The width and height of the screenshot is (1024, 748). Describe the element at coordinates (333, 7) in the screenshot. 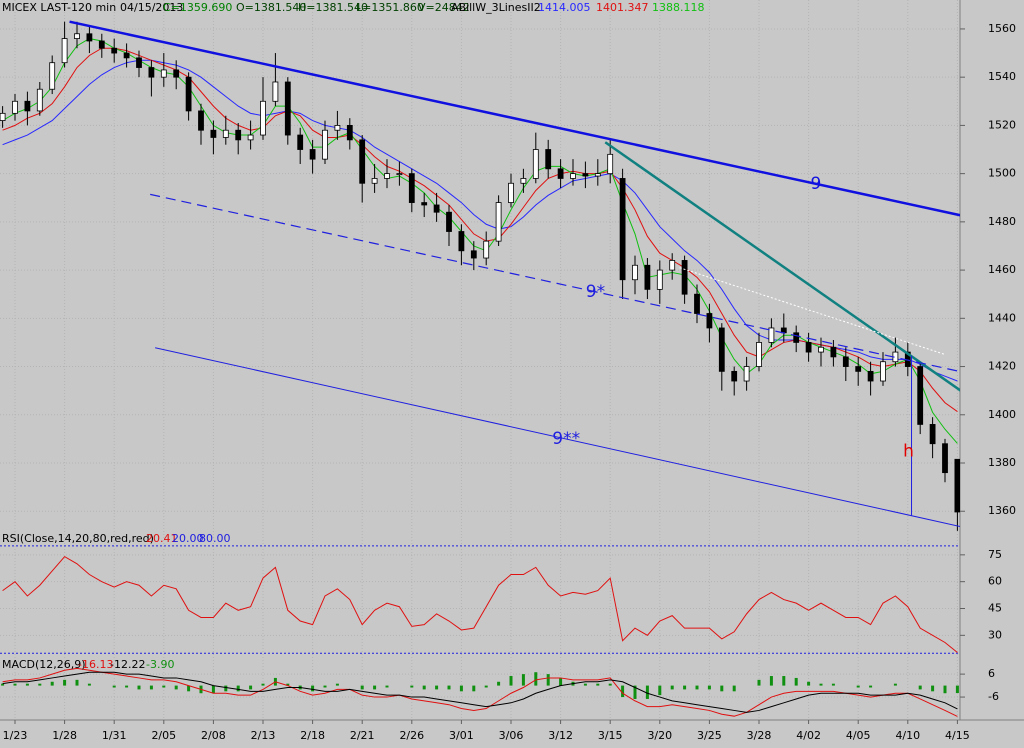

I see `header-item: H=1381.540` at that location.